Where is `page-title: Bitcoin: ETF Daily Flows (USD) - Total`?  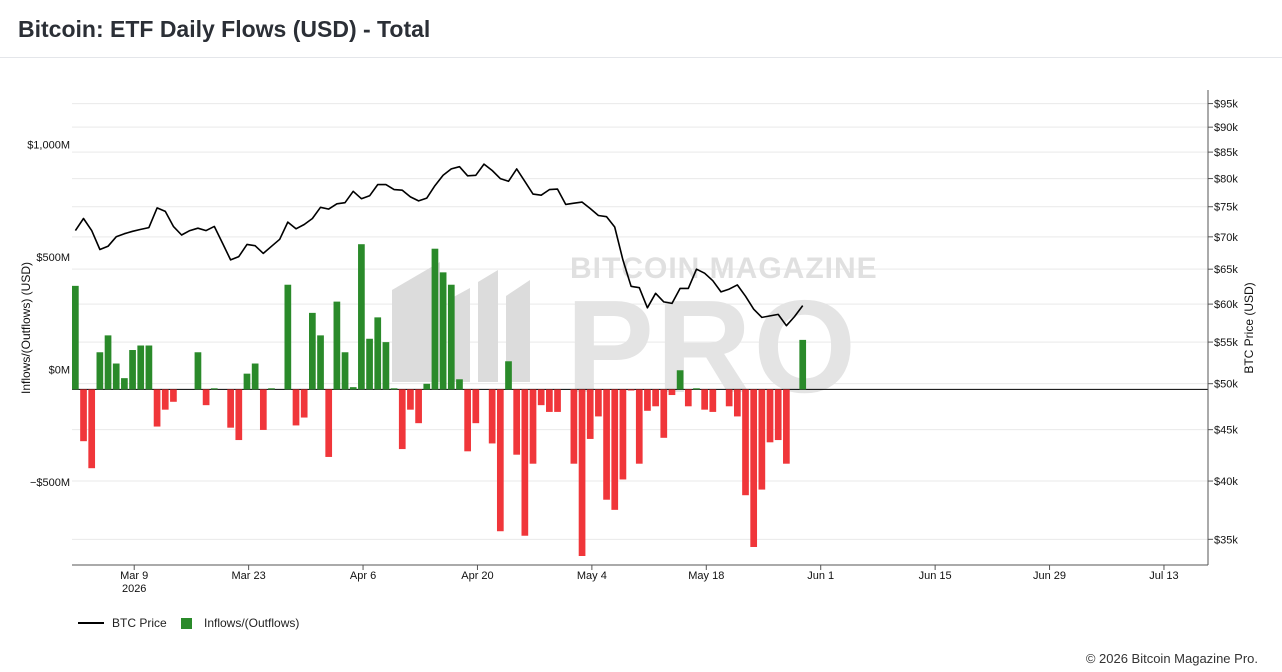
page-title: Bitcoin: ETF Daily Flows (USD) - Total is located at coordinates (224, 29).